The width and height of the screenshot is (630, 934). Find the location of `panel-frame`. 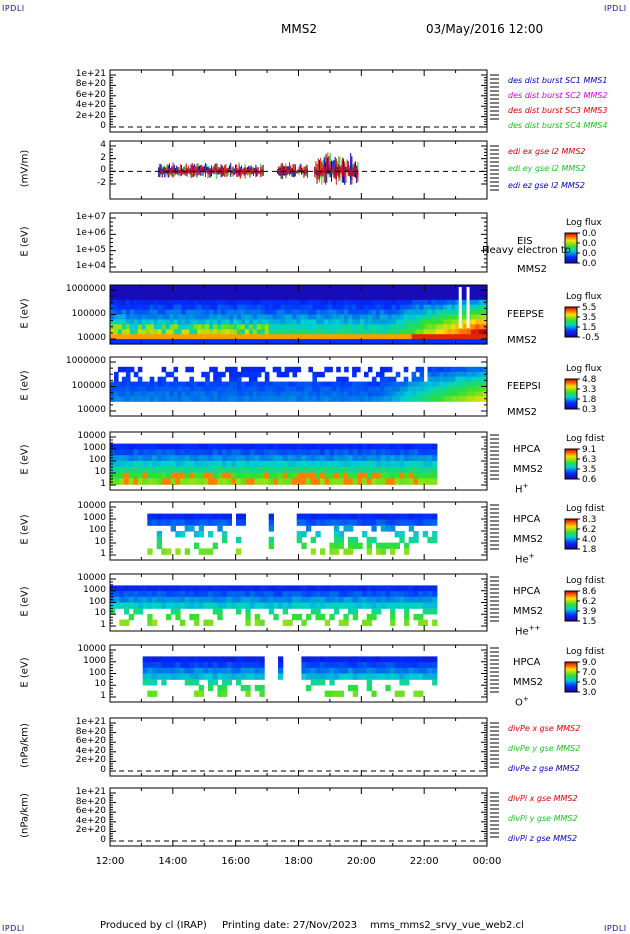

panel-frame is located at coordinates (298, 101).